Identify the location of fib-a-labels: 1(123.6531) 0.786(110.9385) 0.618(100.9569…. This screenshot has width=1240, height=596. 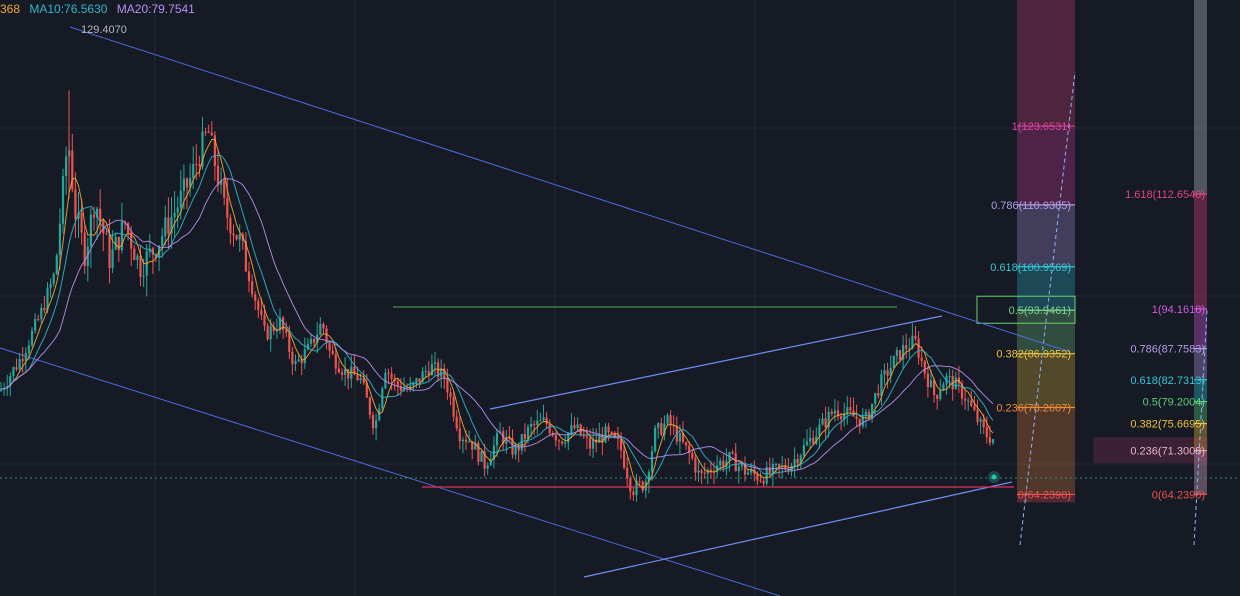
(1030, 311).